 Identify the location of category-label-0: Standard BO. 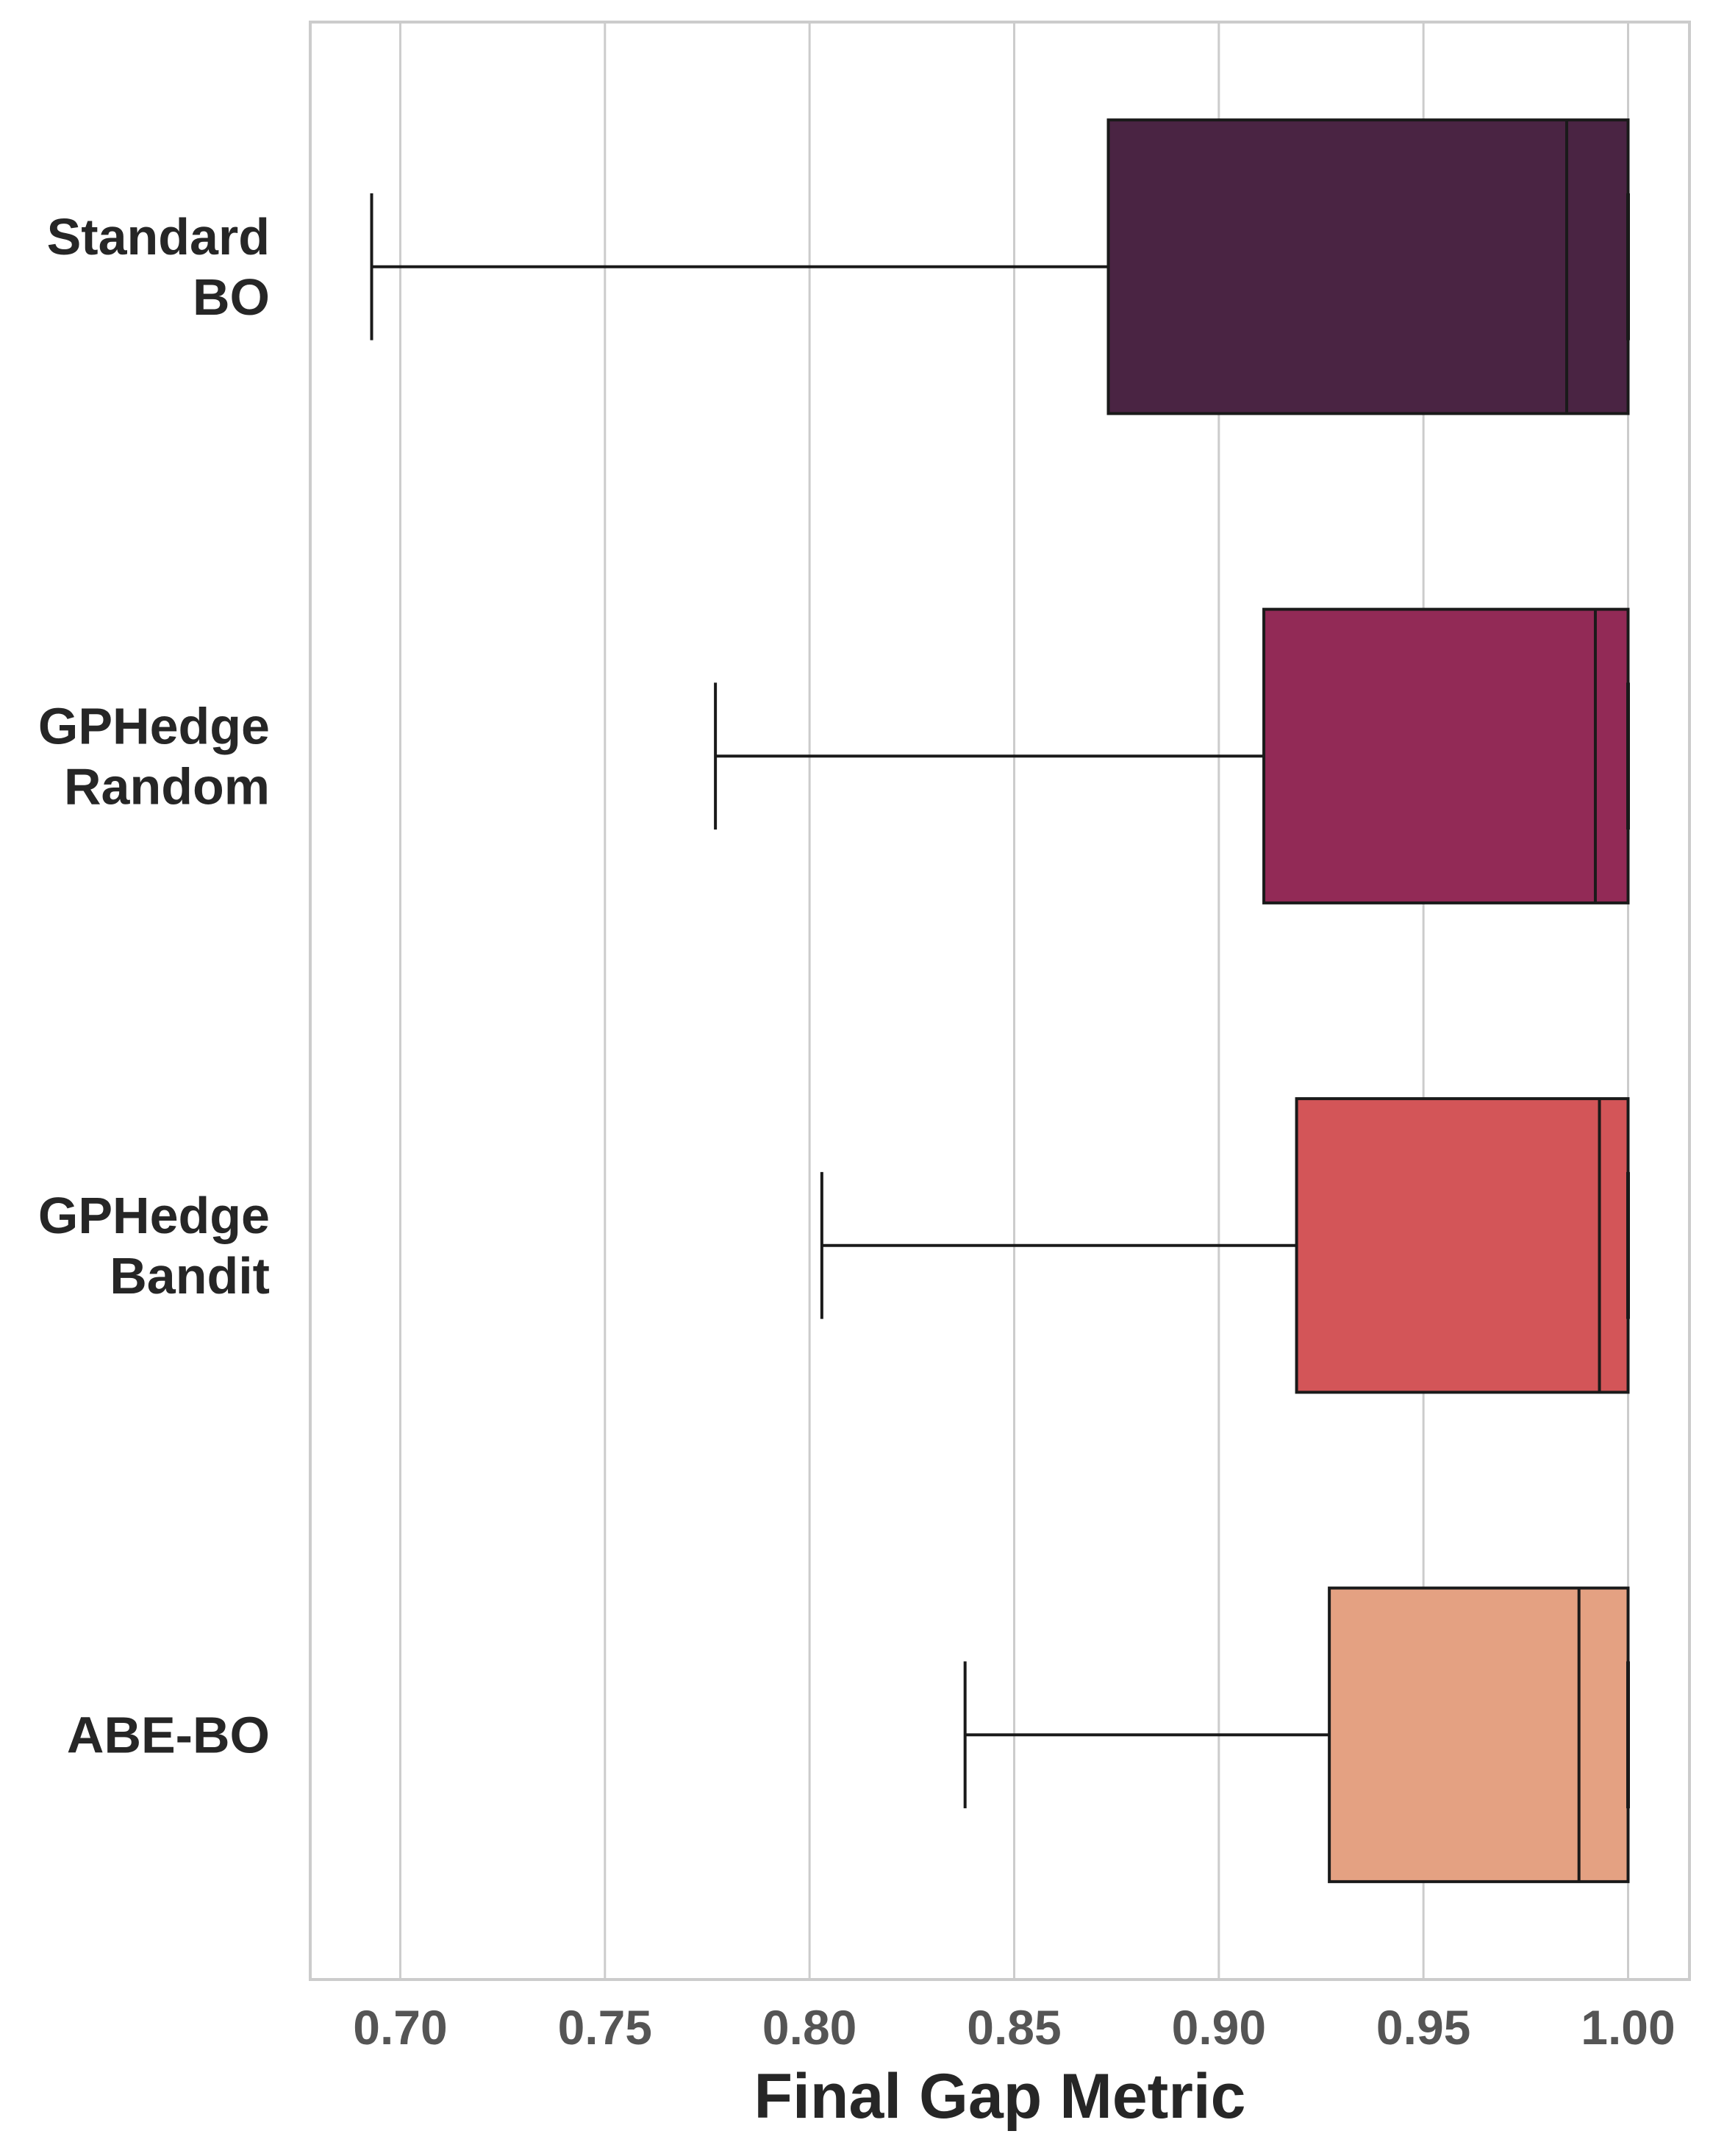
(159, 267).